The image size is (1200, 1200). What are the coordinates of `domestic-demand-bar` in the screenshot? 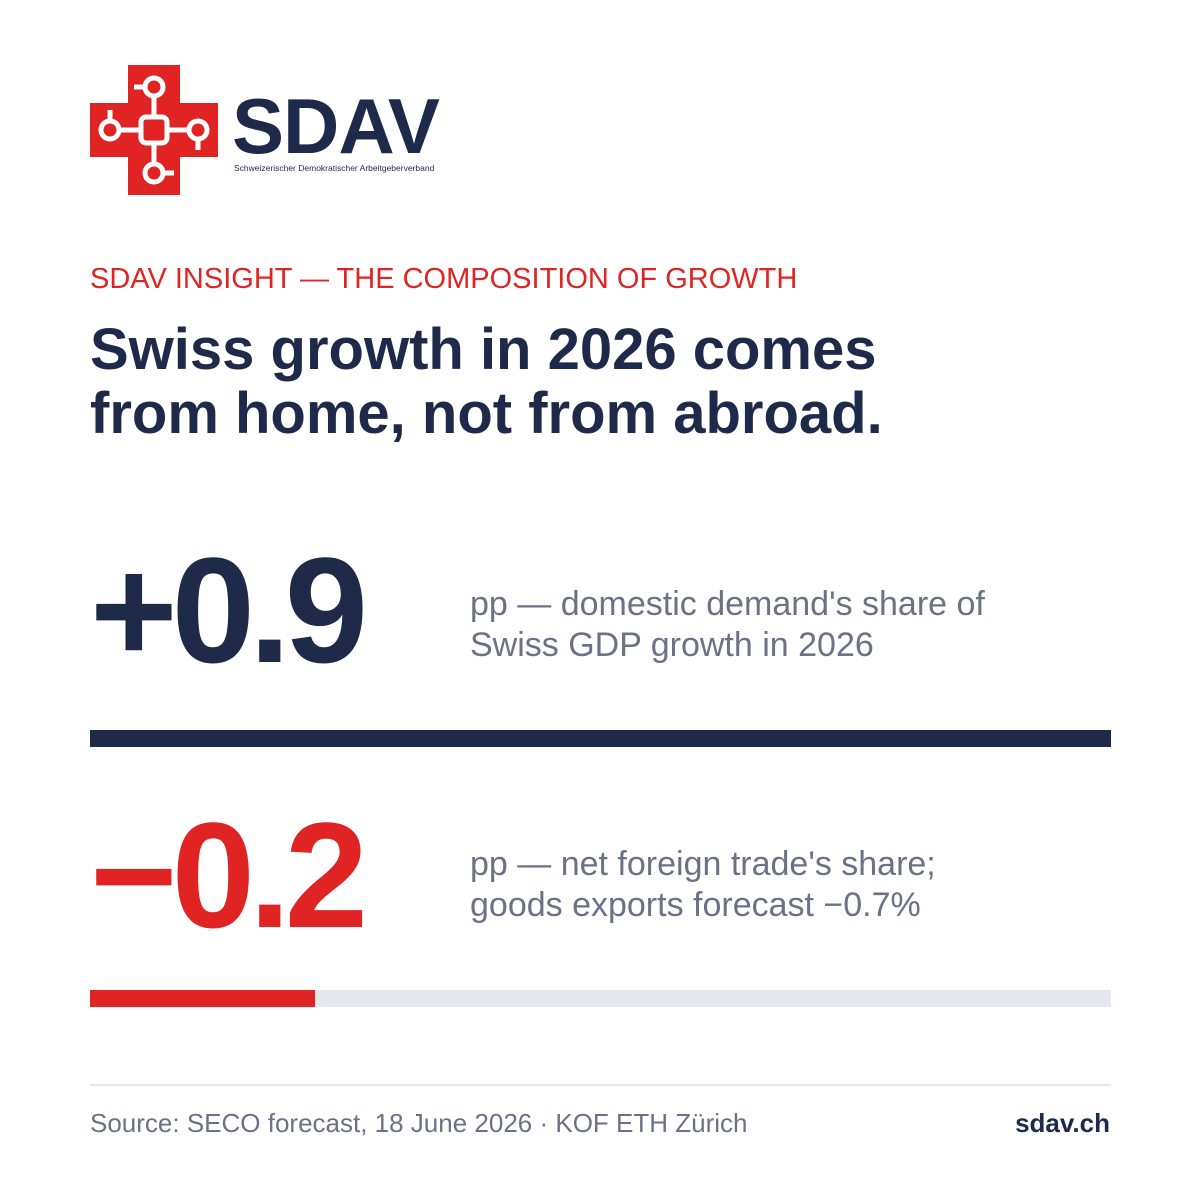 It's located at (600, 738).